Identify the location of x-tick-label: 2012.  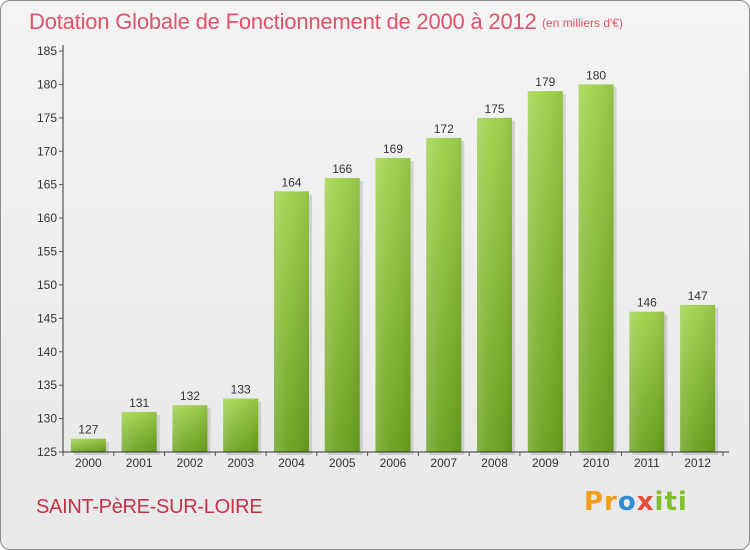
(697, 463).